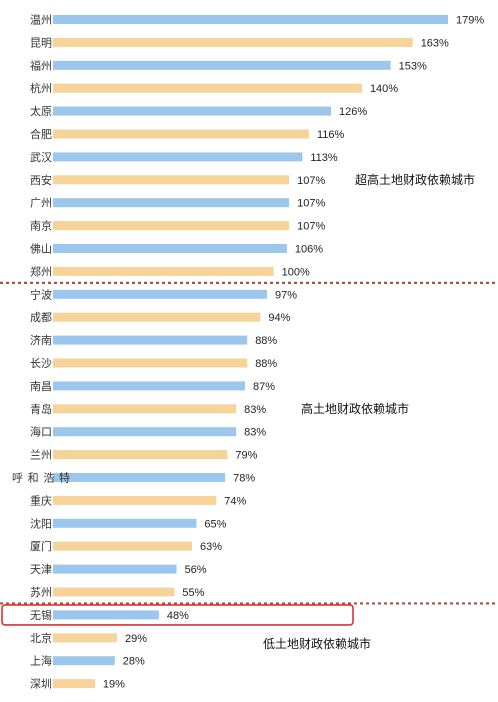 The width and height of the screenshot is (498, 702). What do you see at coordinates (413, 66) in the screenshot?
I see `value-label-3: 153%` at bounding box center [413, 66].